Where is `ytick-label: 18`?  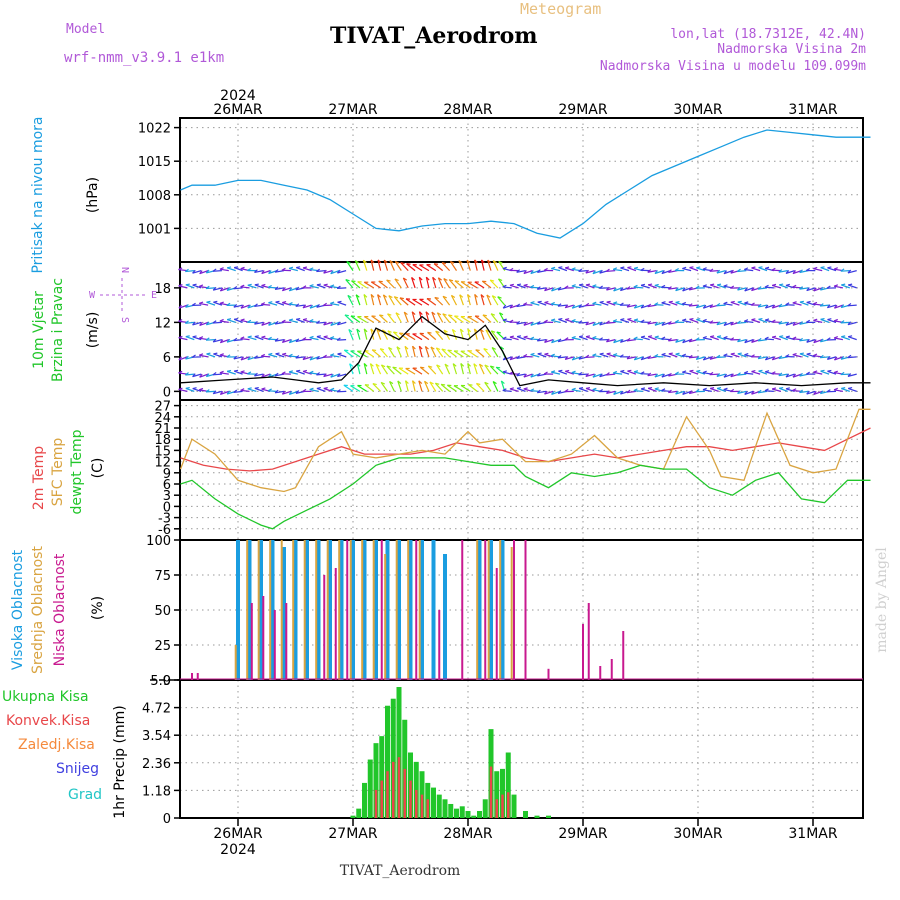
ytick-label: 18 is located at coordinates (162, 289).